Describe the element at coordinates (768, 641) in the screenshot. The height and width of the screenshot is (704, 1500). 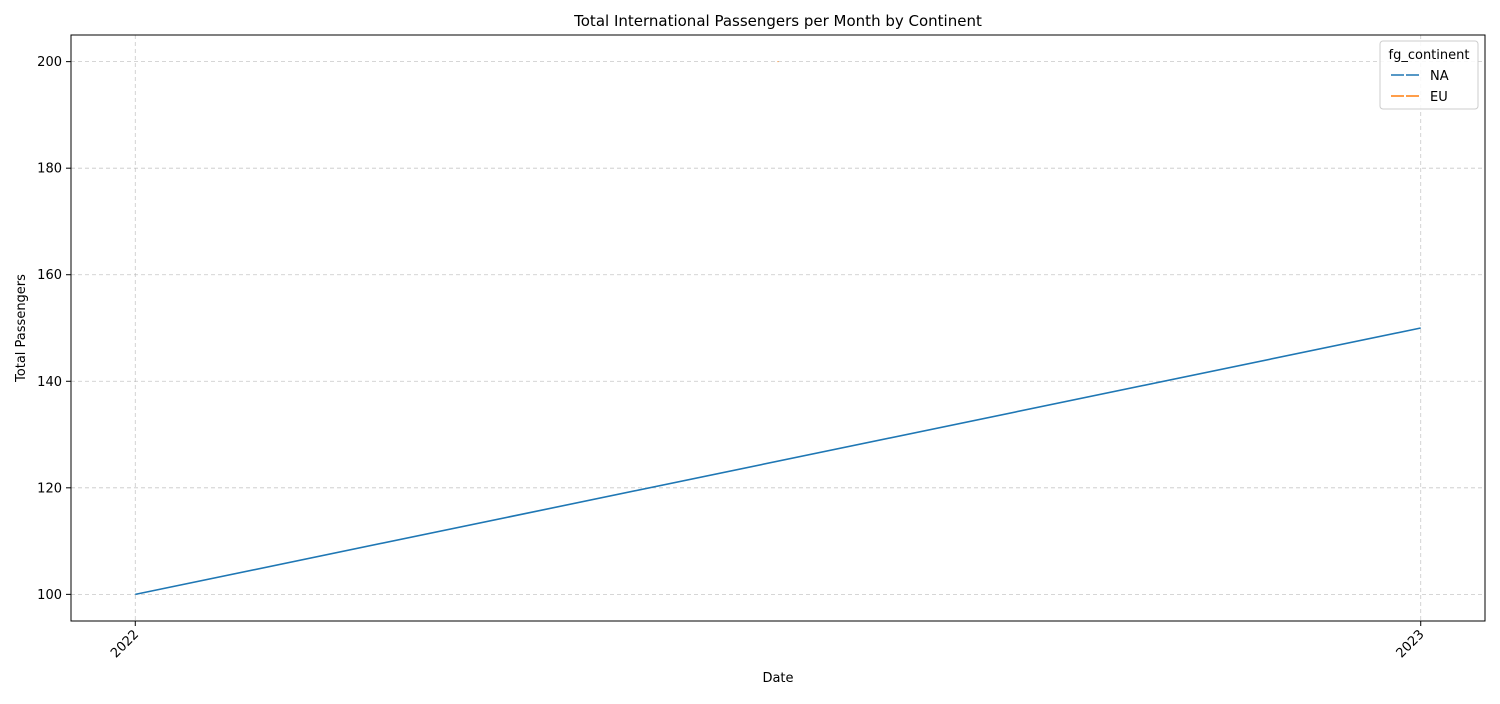
I see `x-axis-ticks: 2022 2023` at that location.